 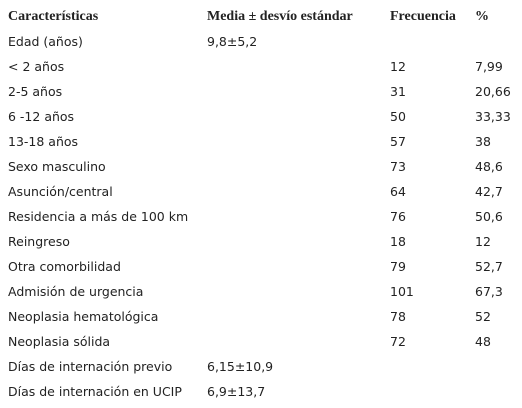 What do you see at coordinates (483, 141) in the screenshot?
I see `cell-pct: 38` at bounding box center [483, 141].